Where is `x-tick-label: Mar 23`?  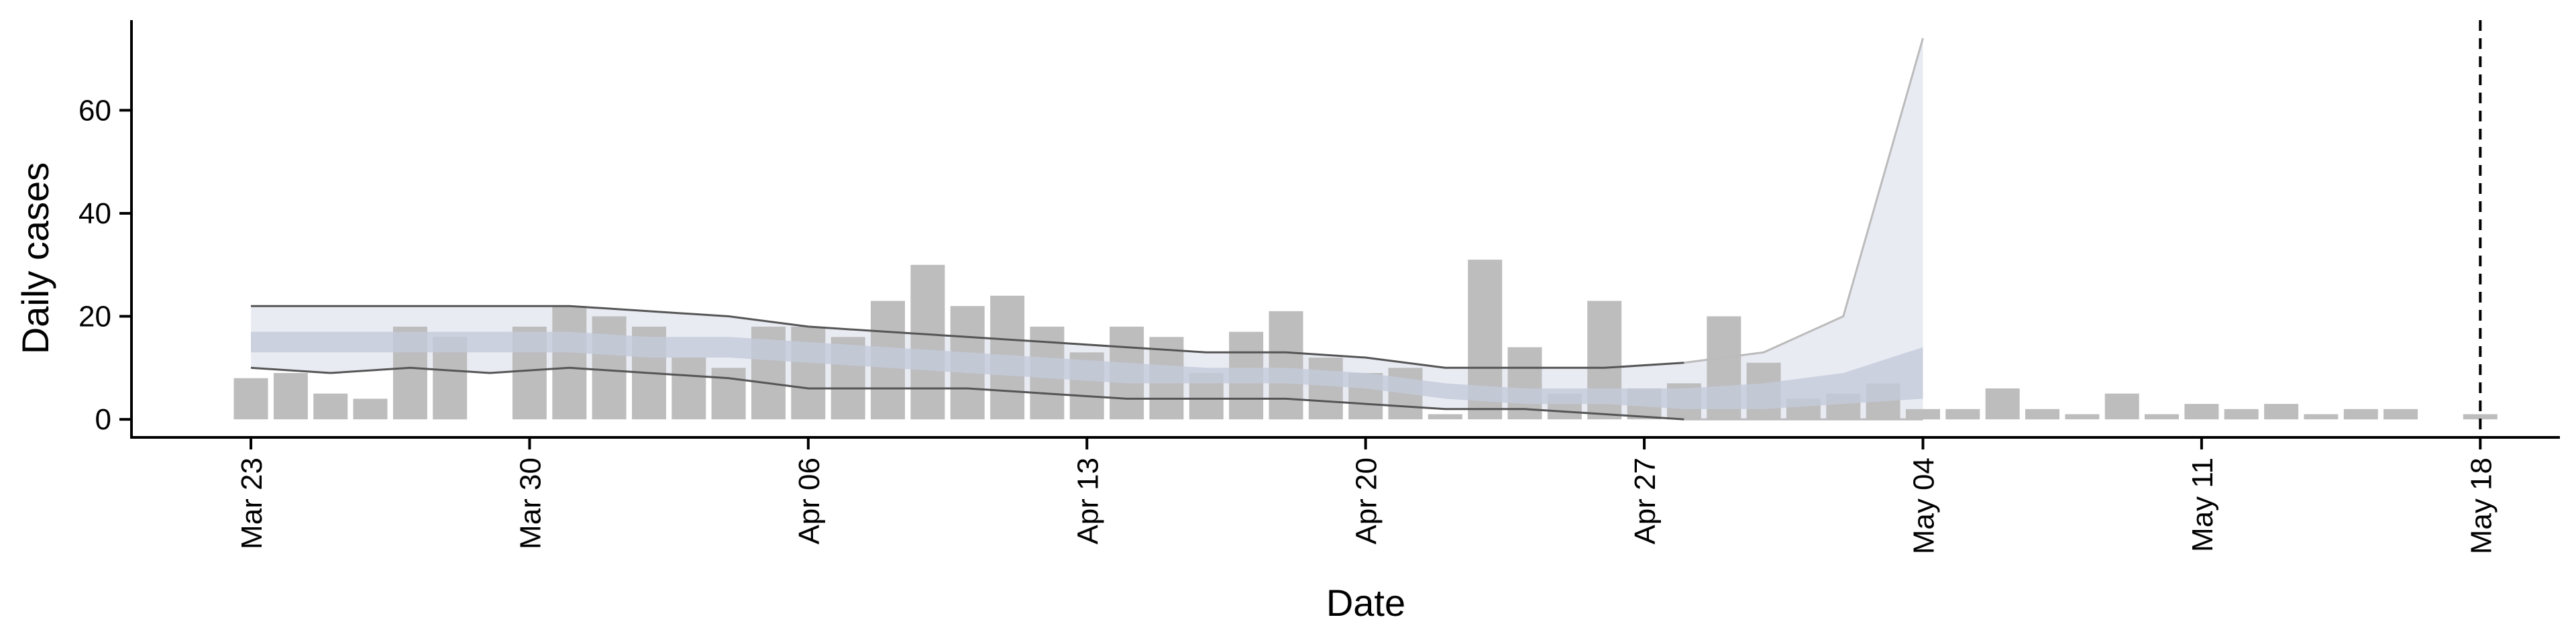 x-tick-label: Mar 23 is located at coordinates (251, 503).